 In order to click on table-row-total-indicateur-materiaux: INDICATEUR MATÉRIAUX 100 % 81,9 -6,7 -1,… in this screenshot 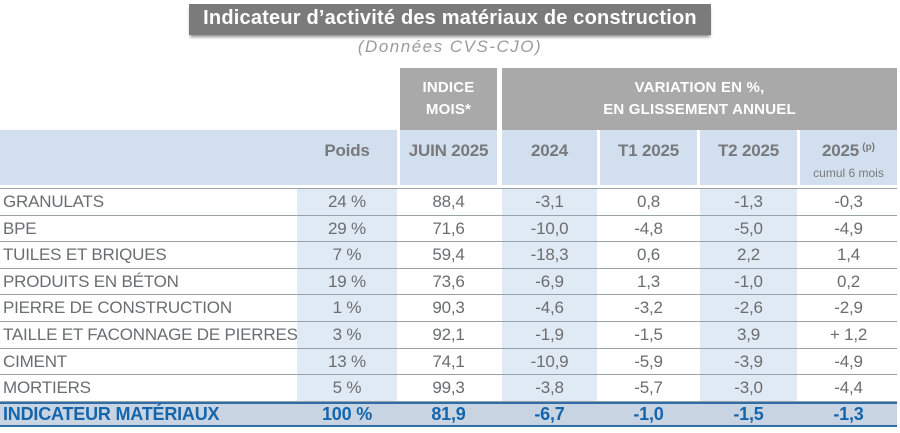, I will do `click(448, 414)`.